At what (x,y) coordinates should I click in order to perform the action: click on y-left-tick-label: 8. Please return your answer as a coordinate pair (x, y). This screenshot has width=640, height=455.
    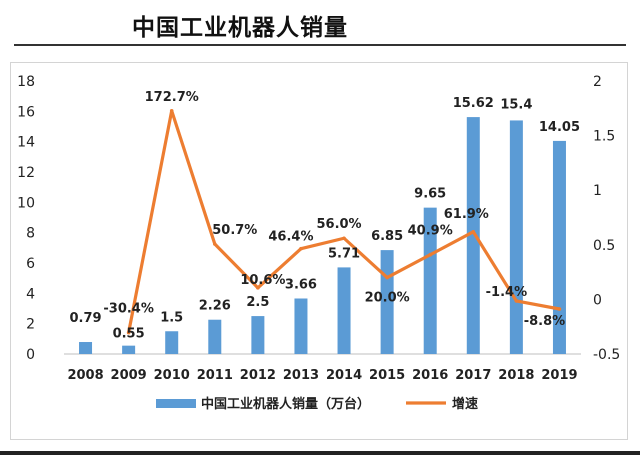
    Looking at the image, I should click on (30, 234).